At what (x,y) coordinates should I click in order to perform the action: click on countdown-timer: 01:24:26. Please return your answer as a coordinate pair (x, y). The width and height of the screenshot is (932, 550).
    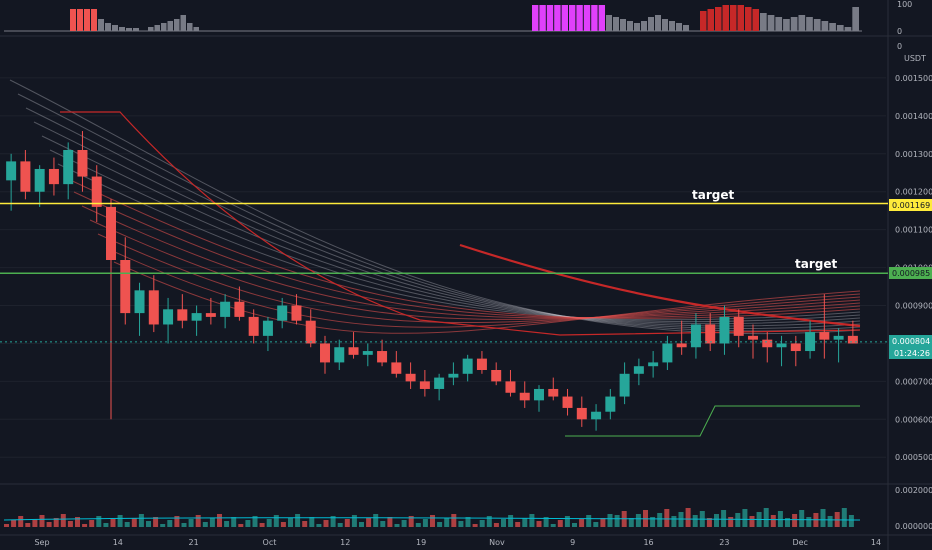
    Looking at the image, I should click on (912, 353).